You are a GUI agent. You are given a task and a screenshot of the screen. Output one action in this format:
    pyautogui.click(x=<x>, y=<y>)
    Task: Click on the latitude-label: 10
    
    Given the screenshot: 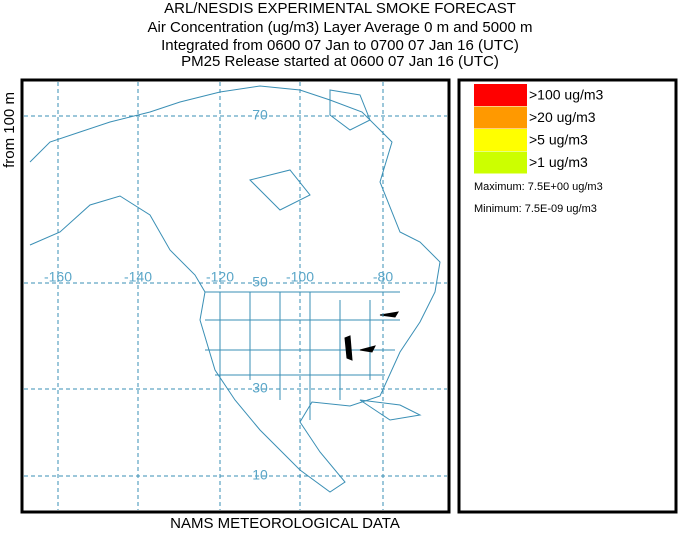 What is the action you would take?
    pyautogui.click(x=260, y=475)
    